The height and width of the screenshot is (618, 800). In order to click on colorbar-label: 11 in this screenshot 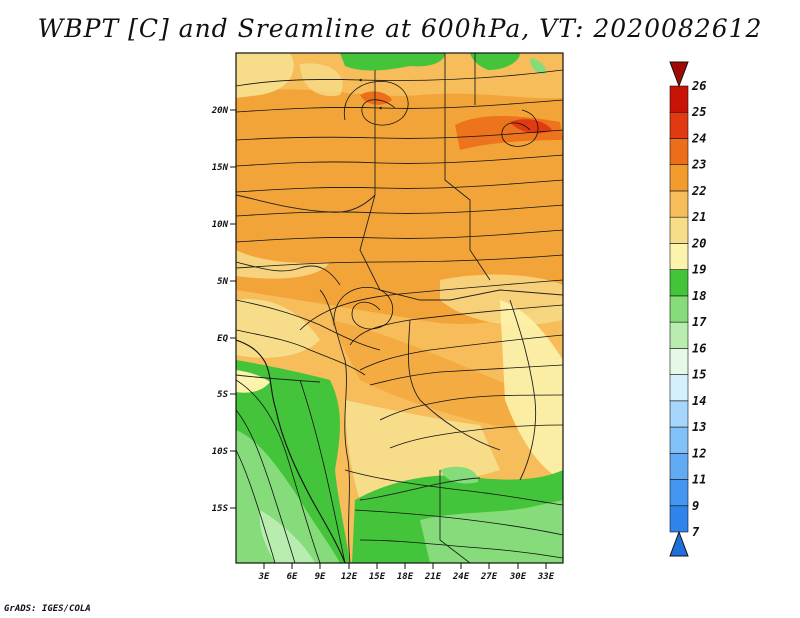, I will do `click(699, 480)`.